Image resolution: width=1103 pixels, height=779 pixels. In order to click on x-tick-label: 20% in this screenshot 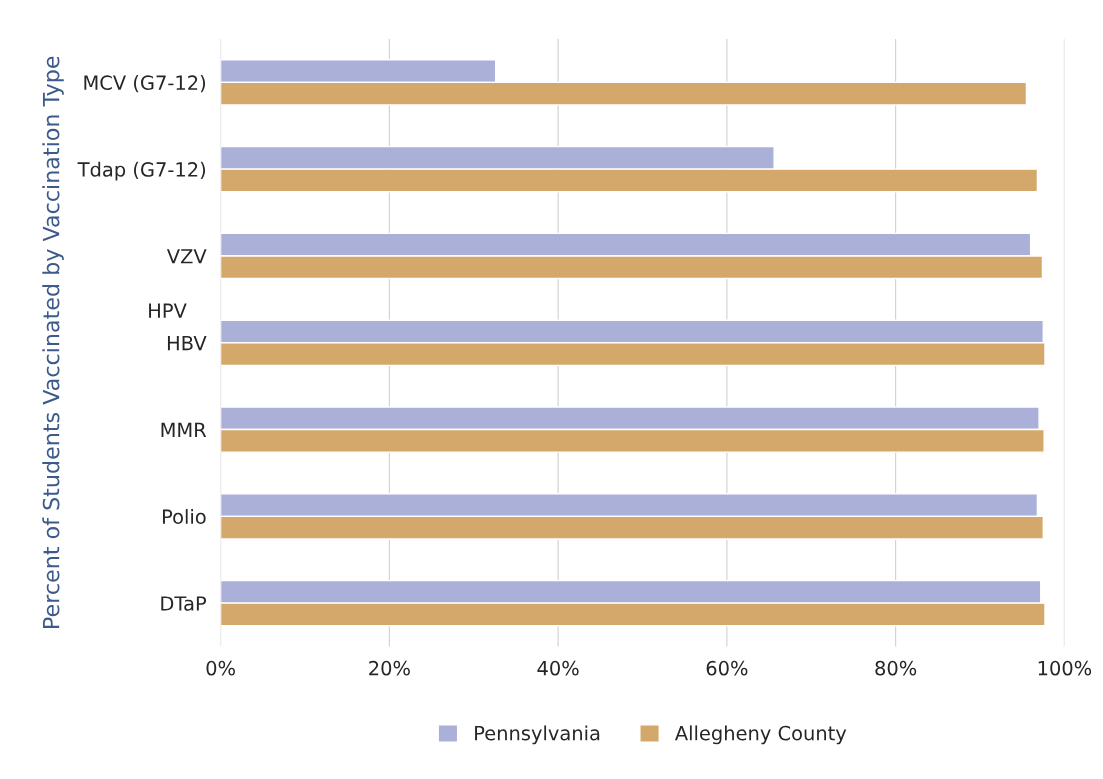, I will do `click(389, 668)`.